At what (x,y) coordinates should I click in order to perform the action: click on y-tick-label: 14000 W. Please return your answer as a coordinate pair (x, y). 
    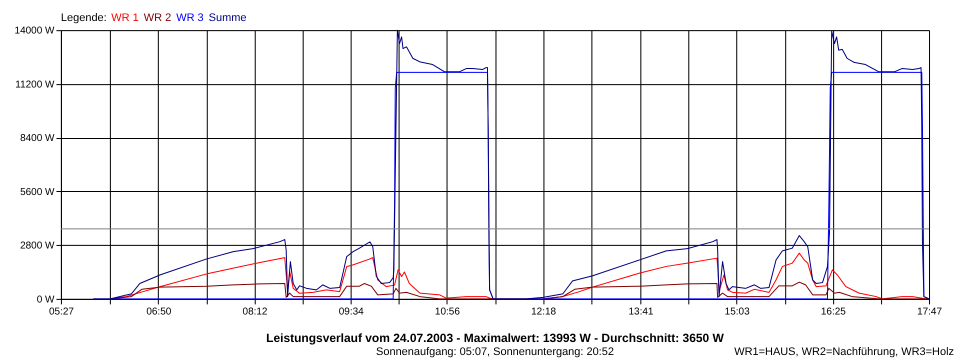
    Looking at the image, I should click on (35, 31).